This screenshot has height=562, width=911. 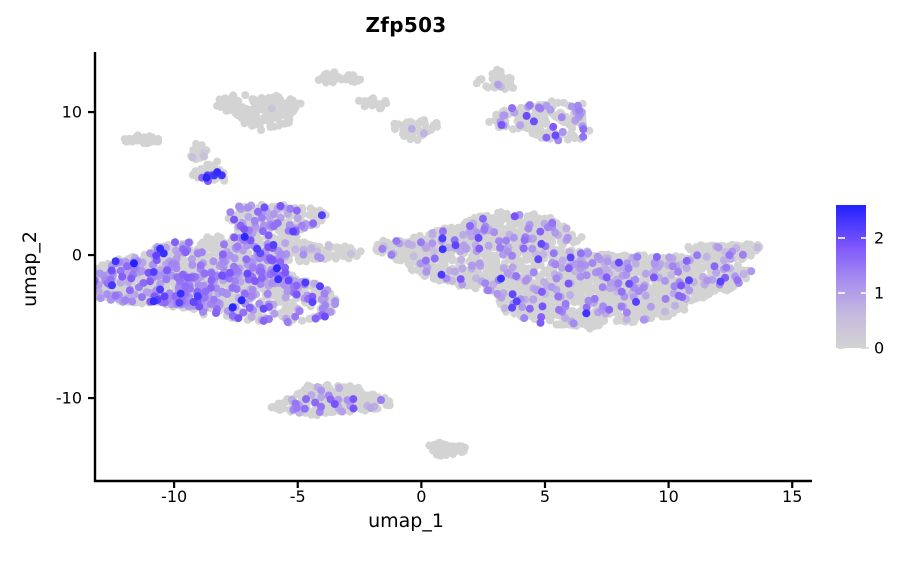 I want to click on y-tick-label: 0, so click(x=76, y=255).